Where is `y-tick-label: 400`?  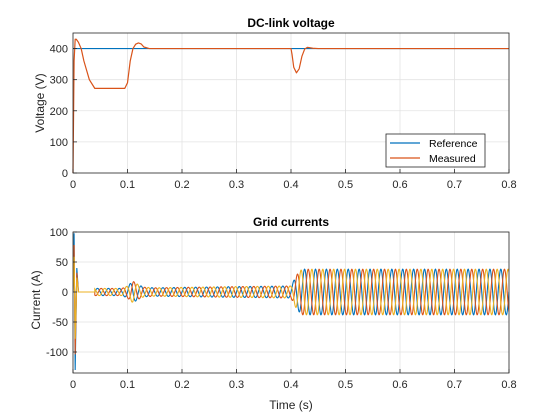 y-tick-label: 400 is located at coordinates (59, 50).